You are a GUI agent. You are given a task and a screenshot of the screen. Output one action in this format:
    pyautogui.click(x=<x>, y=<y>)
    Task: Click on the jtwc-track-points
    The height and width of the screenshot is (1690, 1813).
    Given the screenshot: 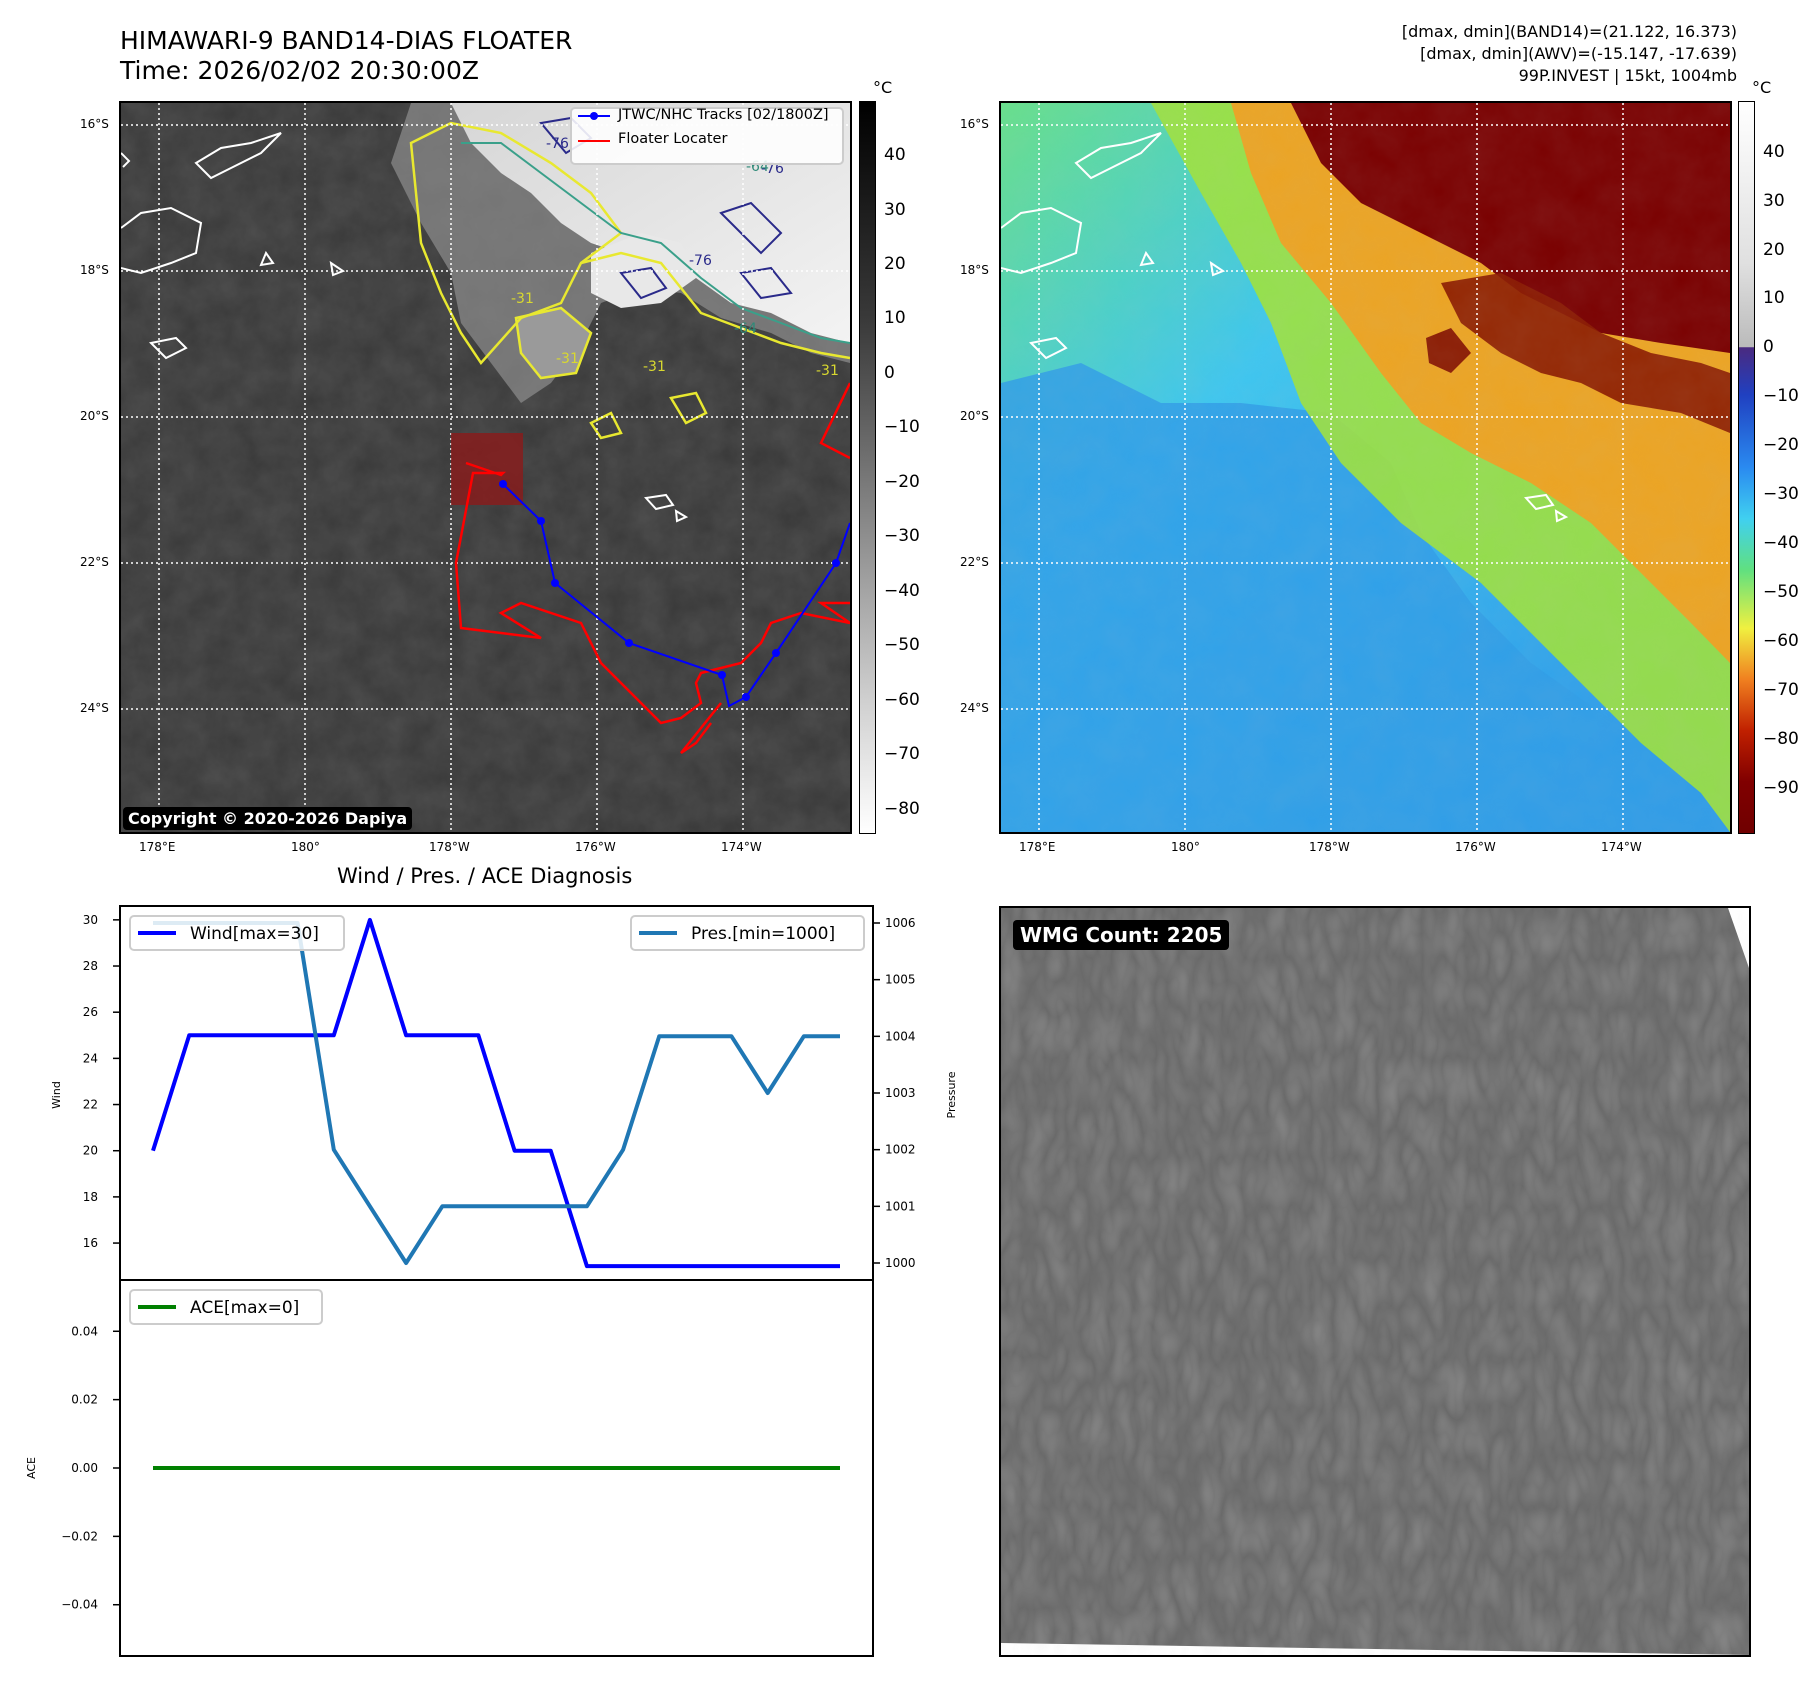 What is the action you would take?
    pyautogui.click(x=669, y=590)
    